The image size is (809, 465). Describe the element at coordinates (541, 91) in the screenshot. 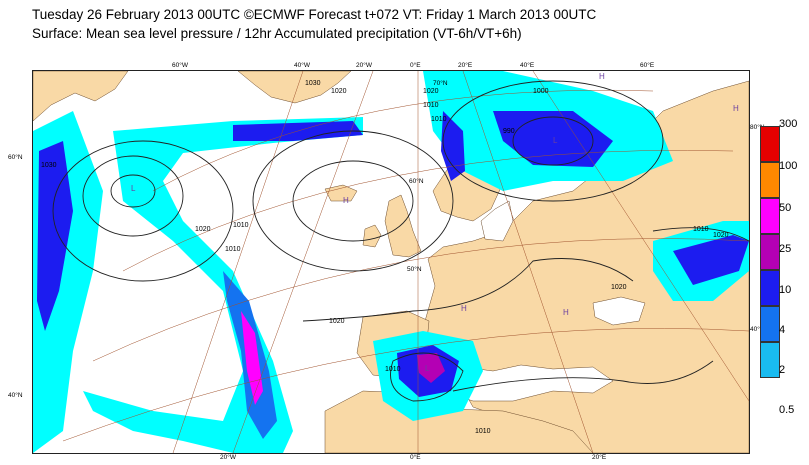

I see `isobar-label: 1000` at that location.